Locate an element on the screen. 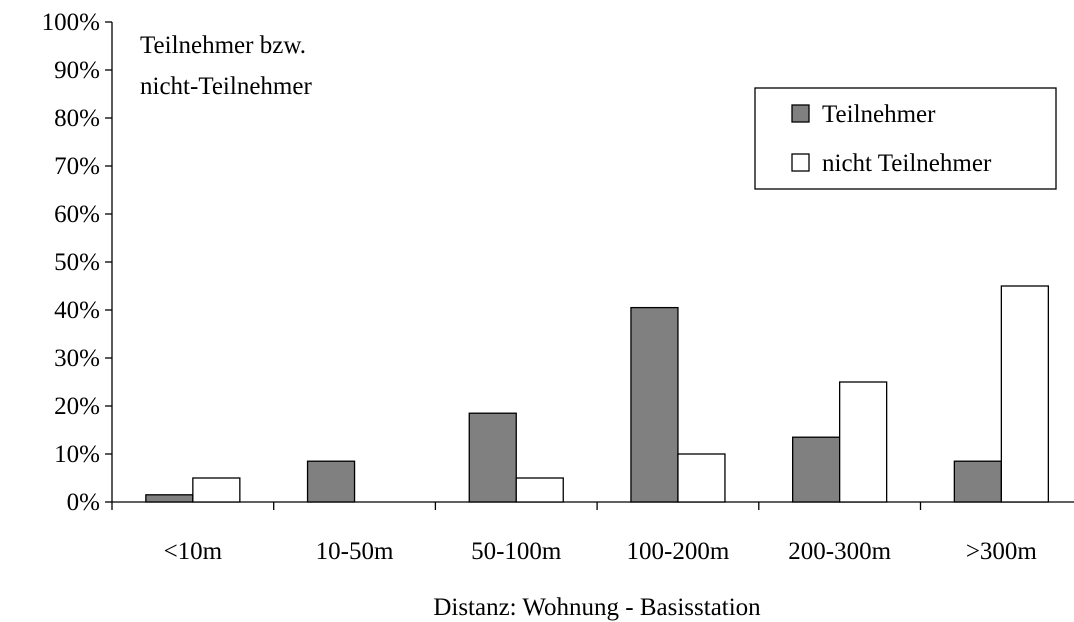 The height and width of the screenshot is (622, 1074). legend-box is located at coordinates (905, 138).